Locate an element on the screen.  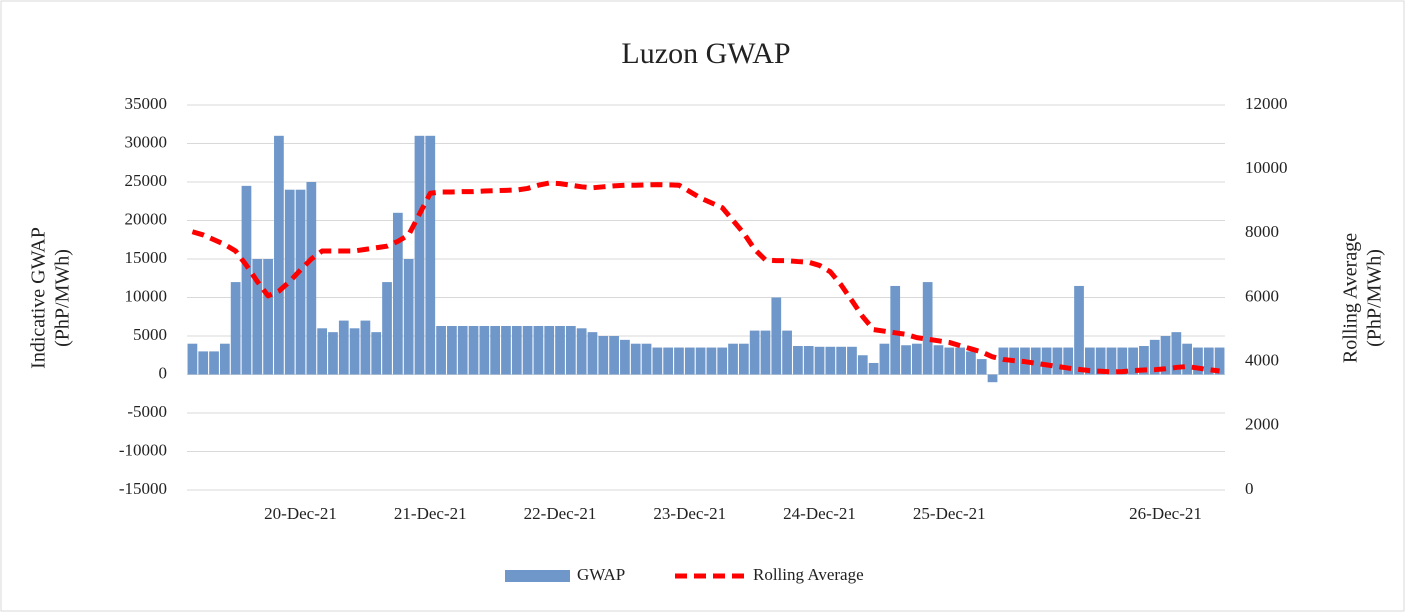
y-tick-label: 35000 is located at coordinates (146, 103).